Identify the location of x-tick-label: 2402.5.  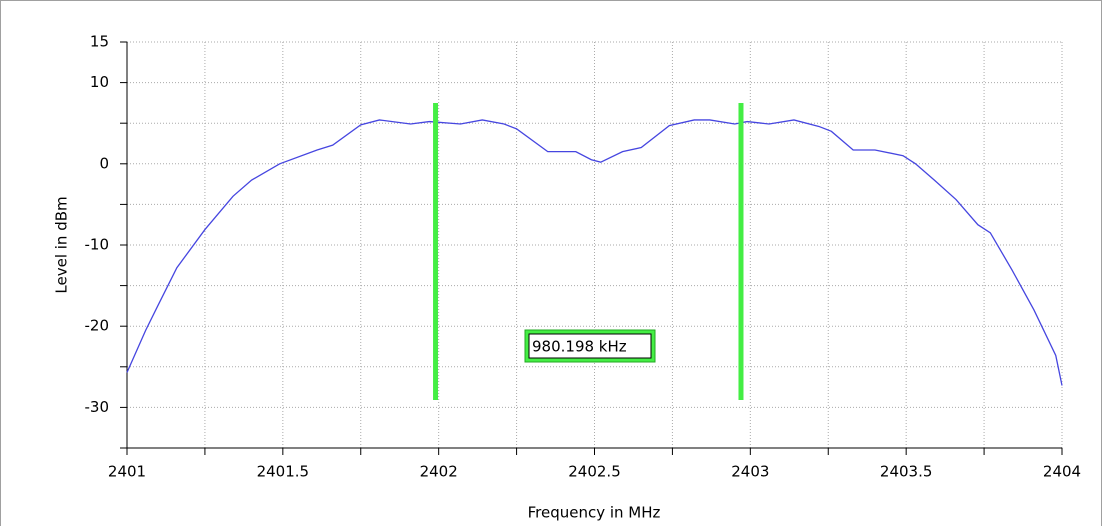
(594, 472).